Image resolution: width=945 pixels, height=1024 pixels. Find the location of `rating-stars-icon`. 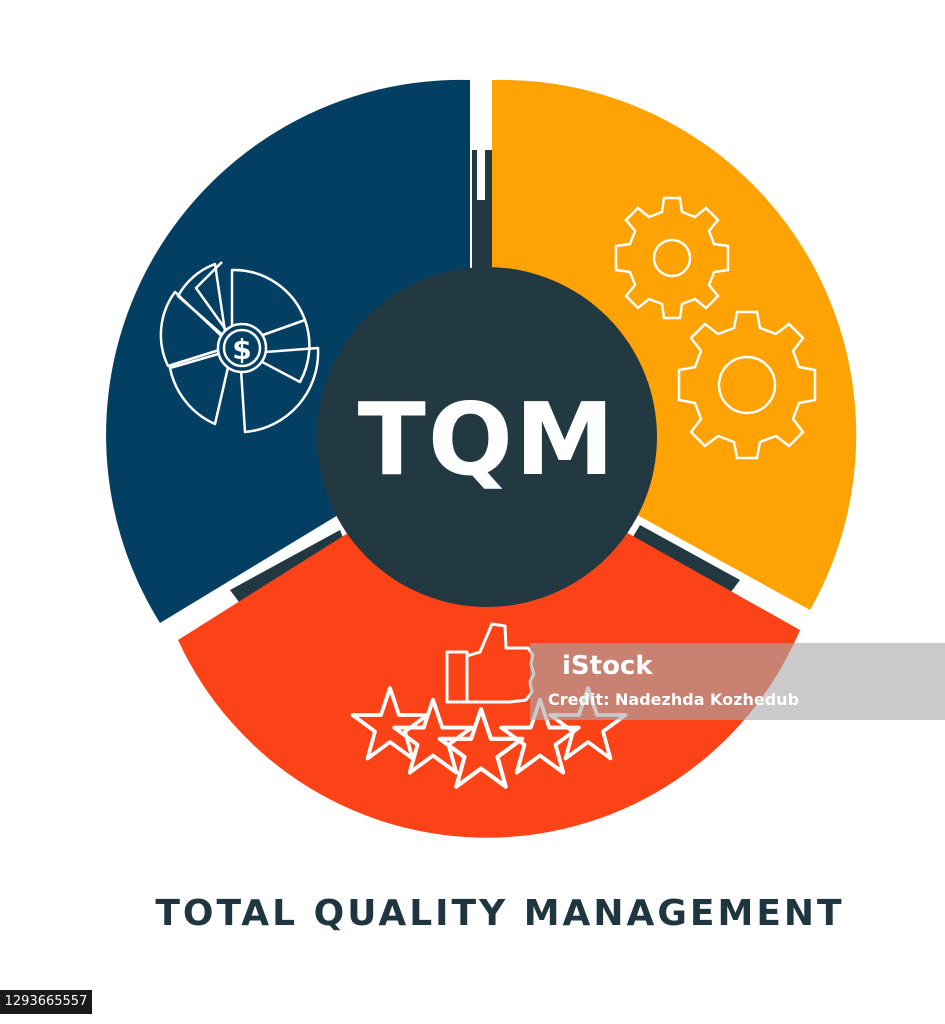

rating-stars-icon is located at coordinates (489, 737).